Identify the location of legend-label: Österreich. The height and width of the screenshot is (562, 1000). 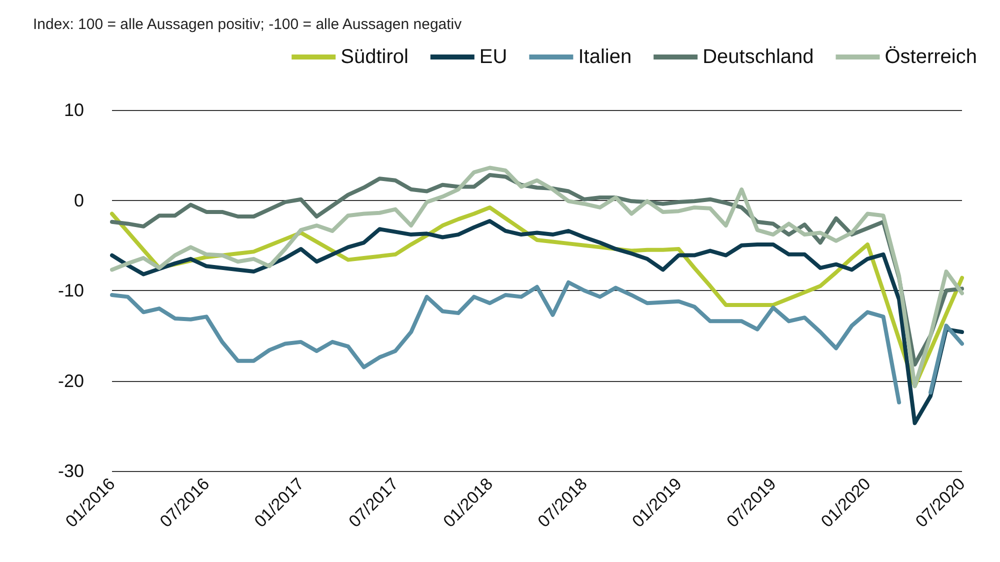
(931, 57).